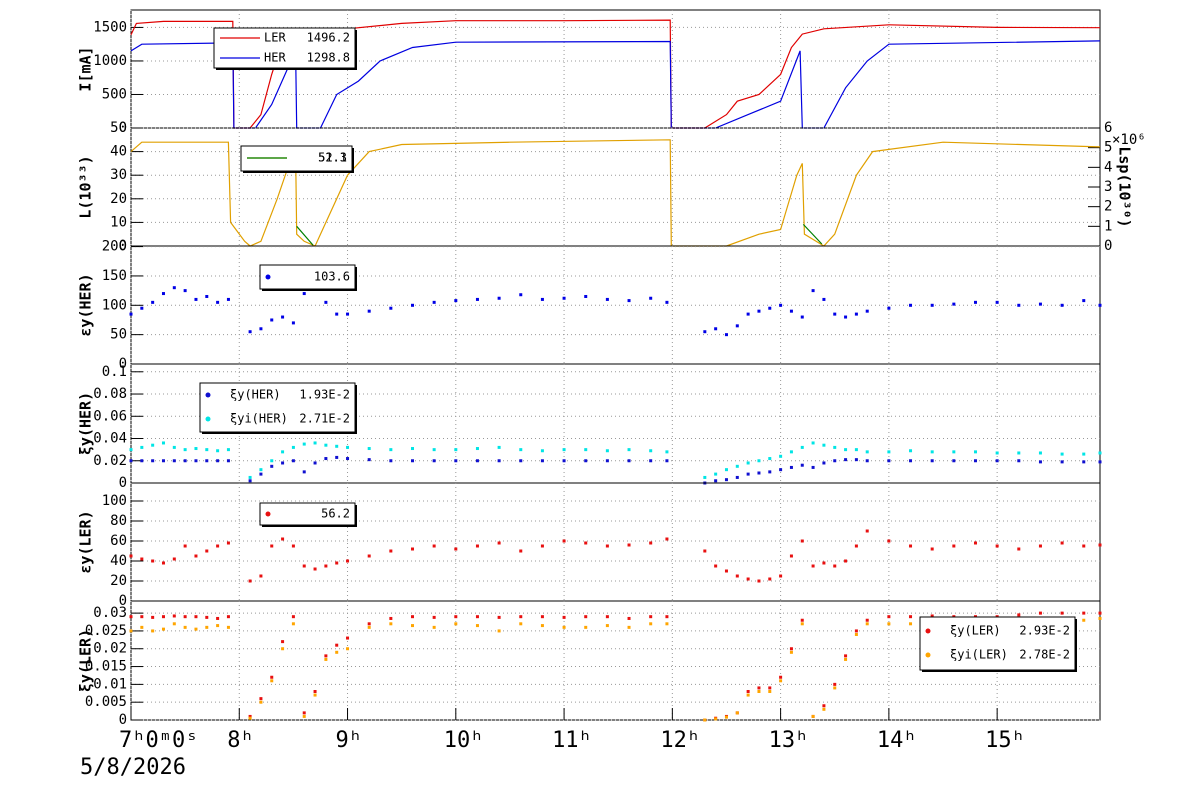 This screenshot has width=1200, height=798. I want to click on y-tick-label: 500, so click(114, 94).